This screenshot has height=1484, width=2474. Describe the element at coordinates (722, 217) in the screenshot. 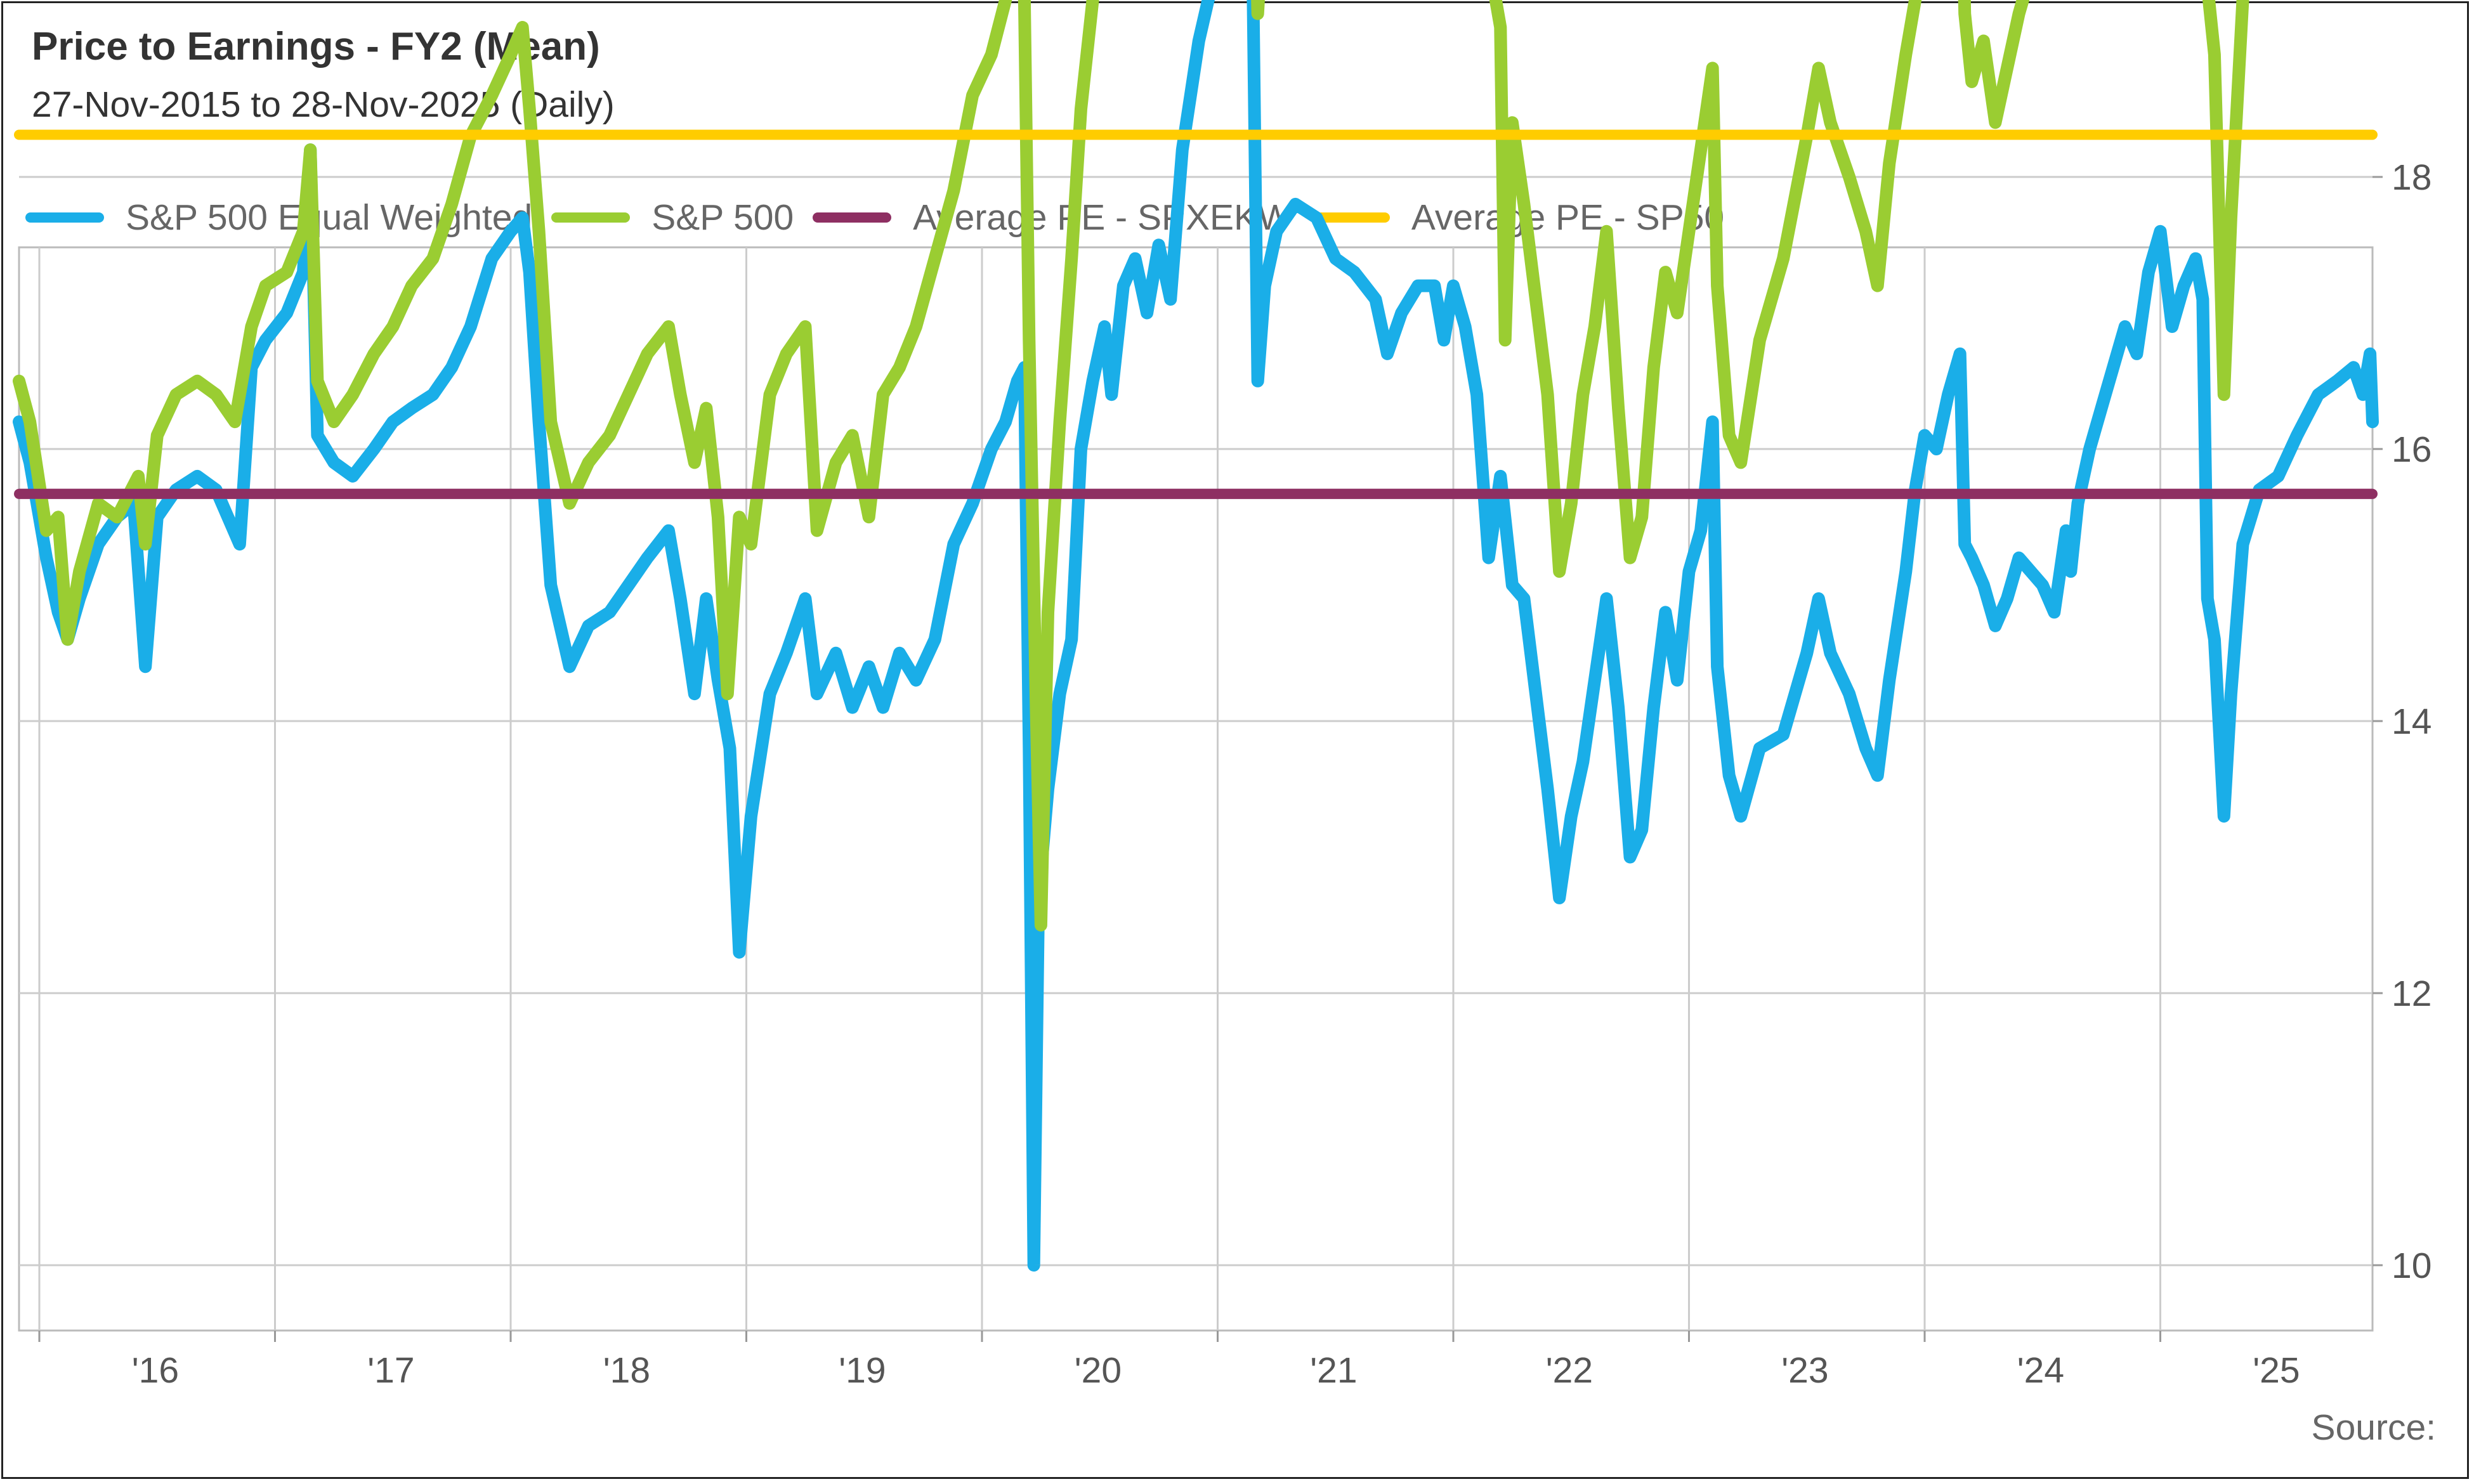

I see `legend-label-sp500: S&P 500` at that location.